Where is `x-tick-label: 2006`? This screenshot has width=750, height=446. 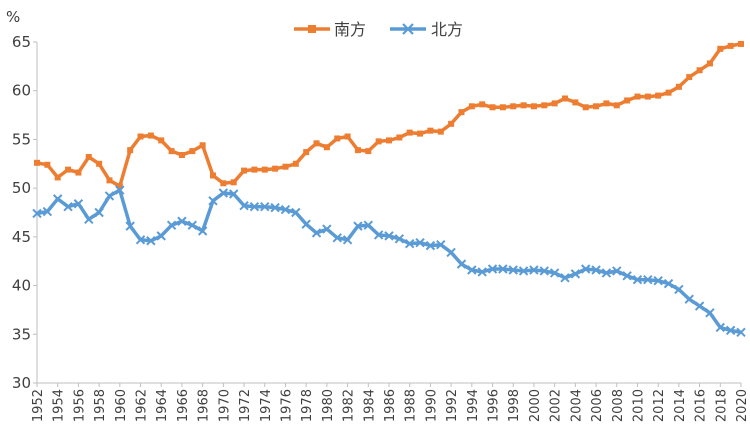 x-tick-label: 2006 is located at coordinates (597, 405).